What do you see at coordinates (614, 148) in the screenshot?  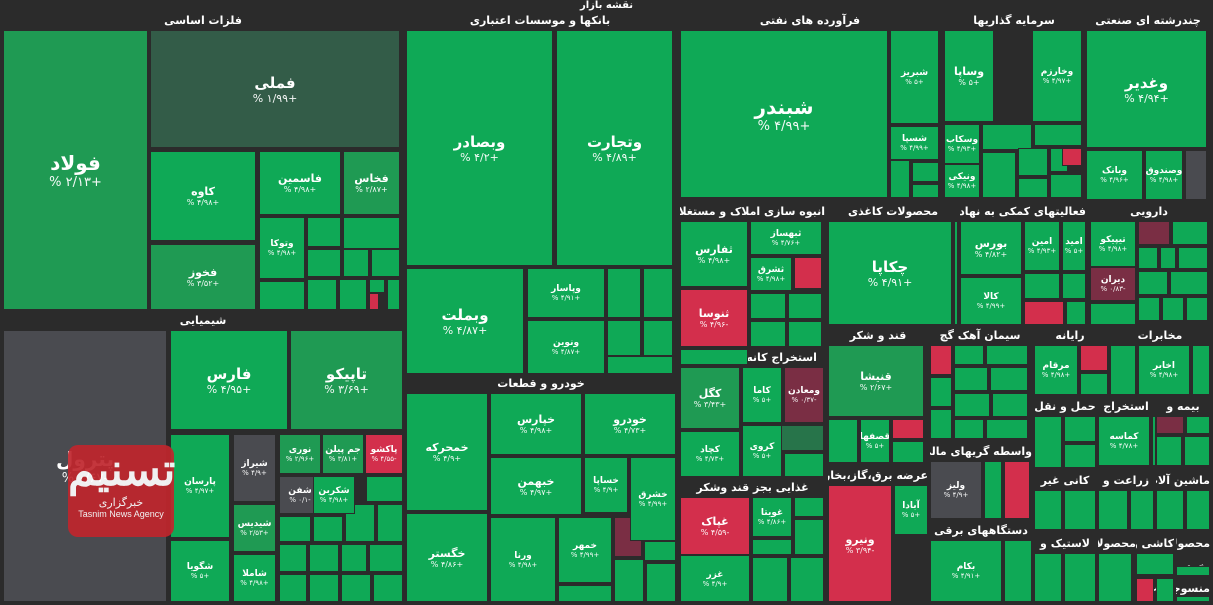 I see `stock-tile: وتجارت +۴/۸۹ %` at bounding box center [614, 148].